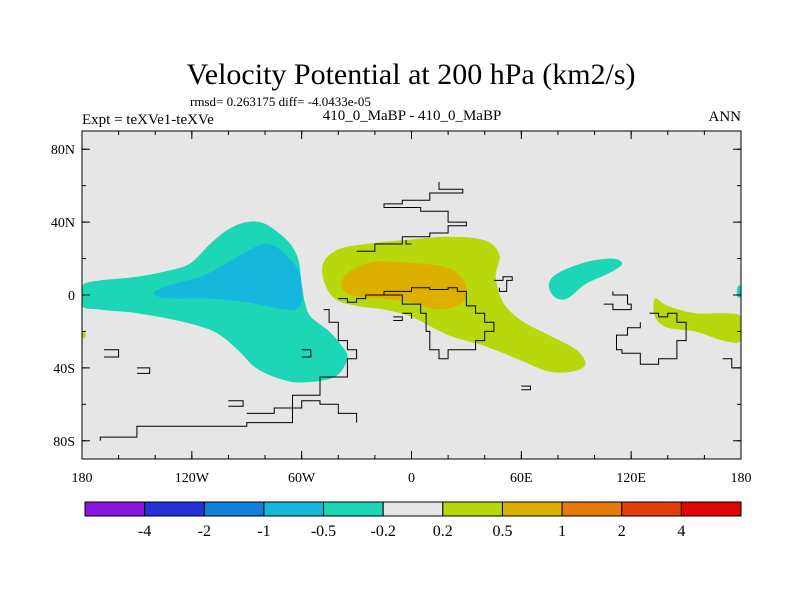 This screenshot has width=800, height=600. I want to click on season-label: ANN, so click(725, 117).